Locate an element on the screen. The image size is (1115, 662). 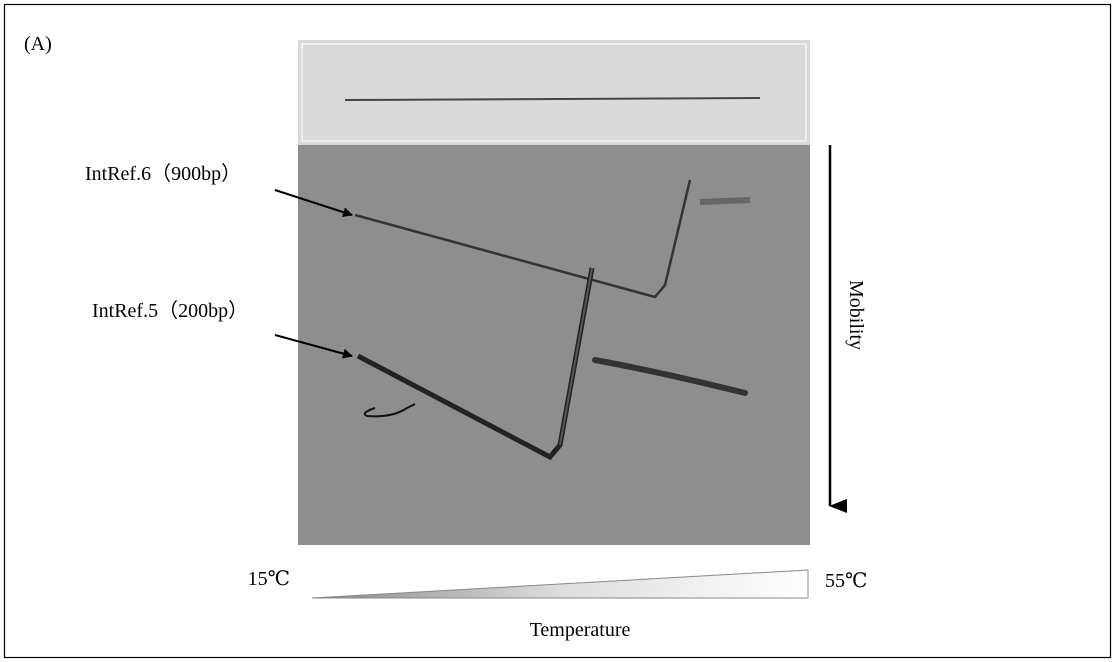
panel-label: (A) is located at coordinates (38, 44).